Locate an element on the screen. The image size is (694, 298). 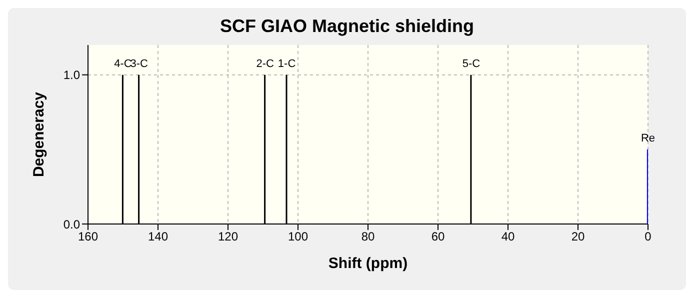
y-tick-label: 0.0 is located at coordinates (71, 224).